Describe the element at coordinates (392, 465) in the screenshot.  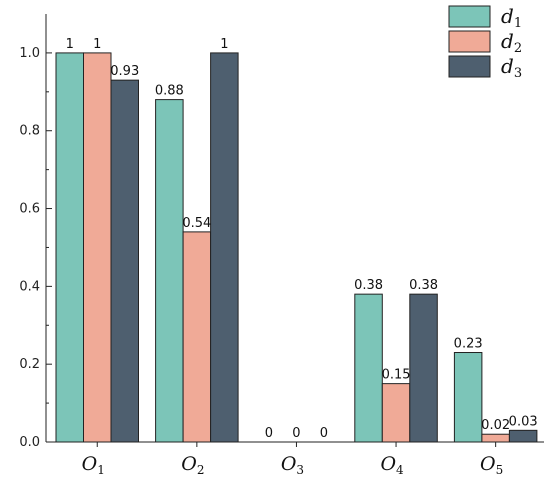
I see `x-tick-label: O4` at that location.